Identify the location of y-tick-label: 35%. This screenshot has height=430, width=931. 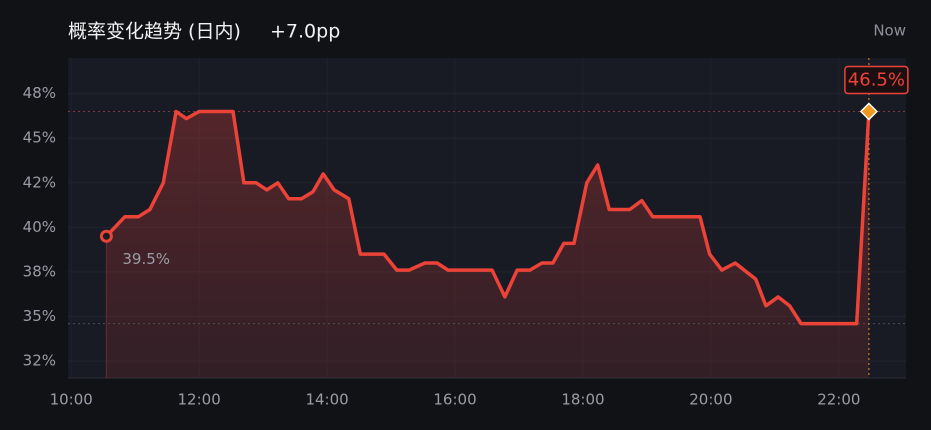
(39, 316).